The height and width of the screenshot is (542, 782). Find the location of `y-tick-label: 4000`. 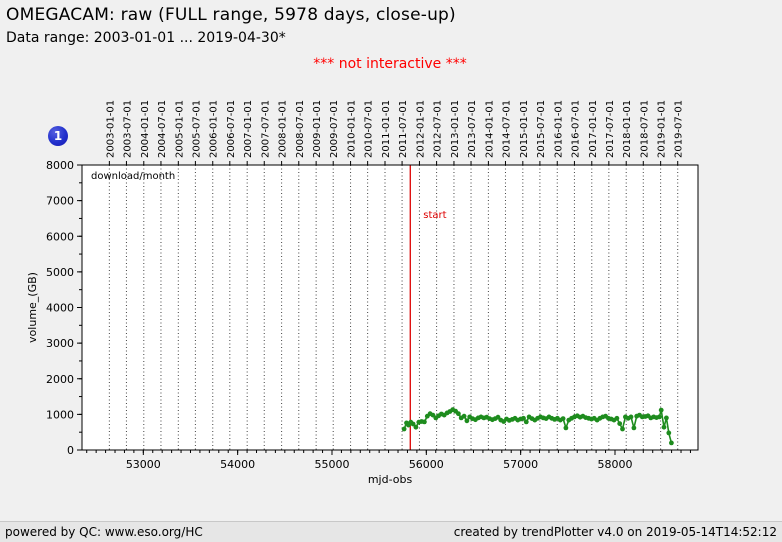

y-tick-label: 4000 is located at coordinates (60, 308).